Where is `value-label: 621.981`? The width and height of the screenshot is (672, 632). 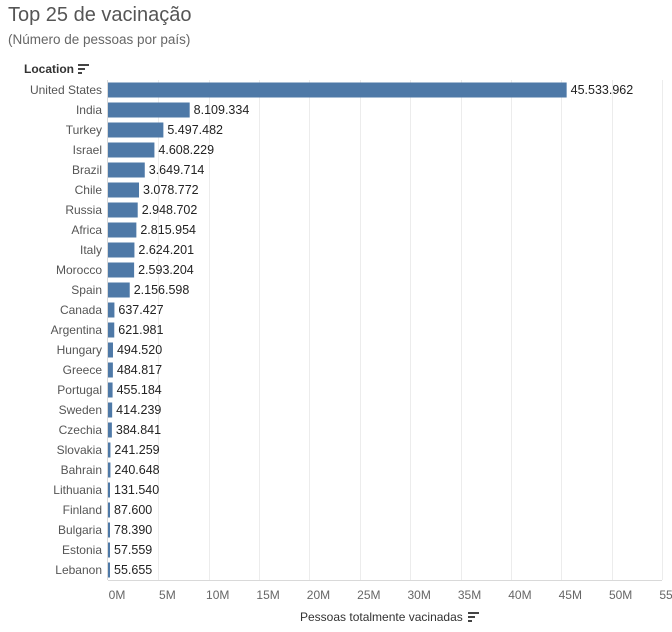
value-label: 621.981 is located at coordinates (140, 330).